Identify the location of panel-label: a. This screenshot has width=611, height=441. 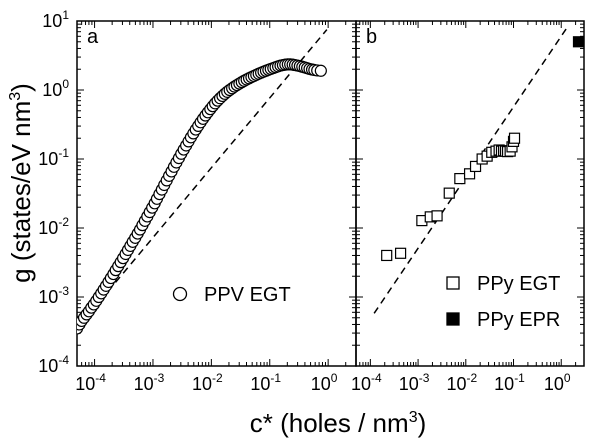
(93, 37).